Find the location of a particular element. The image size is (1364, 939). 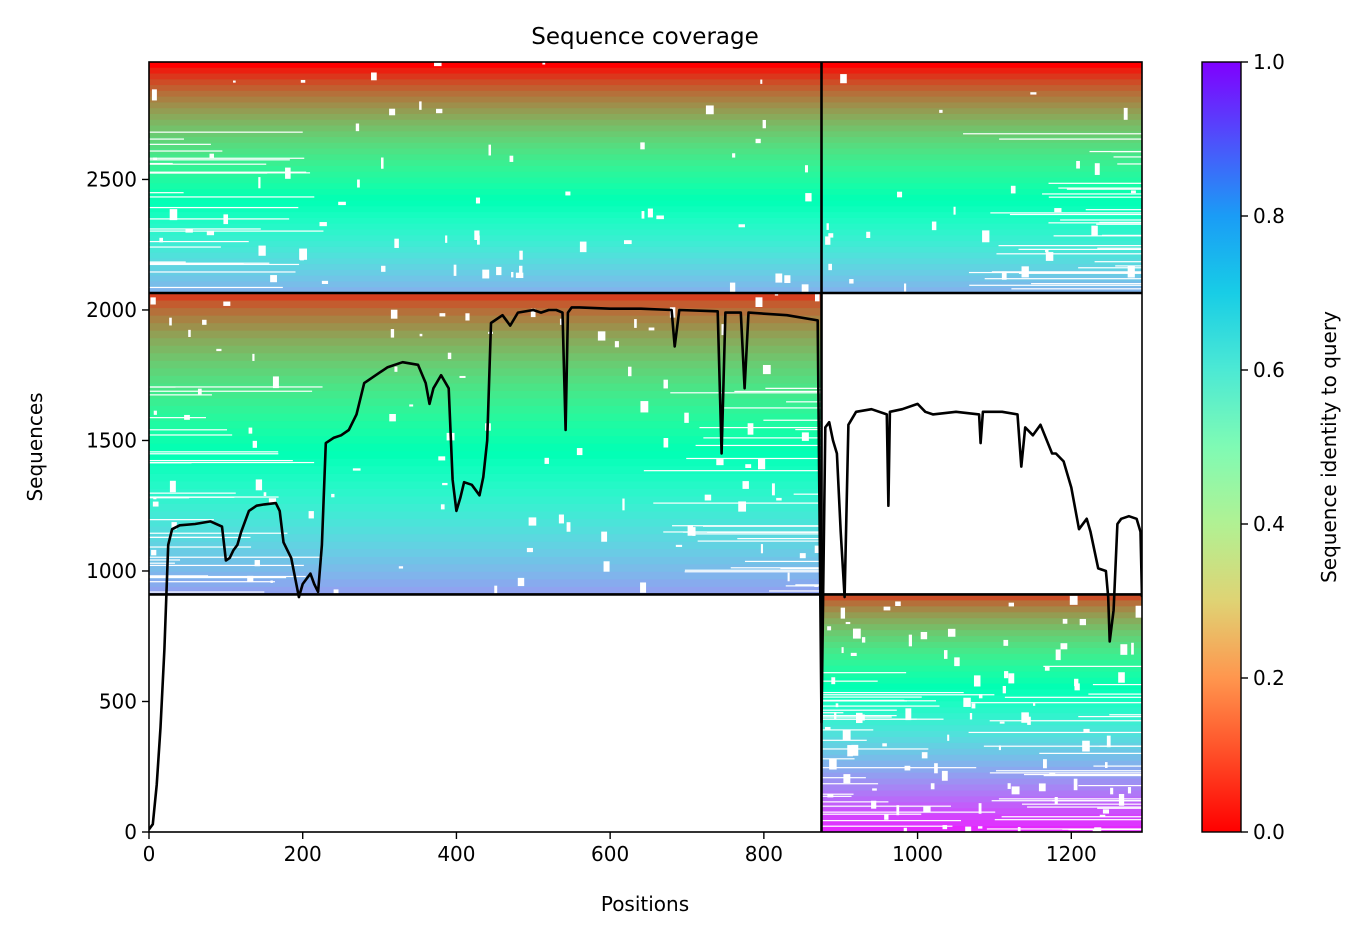

x-tick-label: 1200 is located at coordinates (1071, 854).